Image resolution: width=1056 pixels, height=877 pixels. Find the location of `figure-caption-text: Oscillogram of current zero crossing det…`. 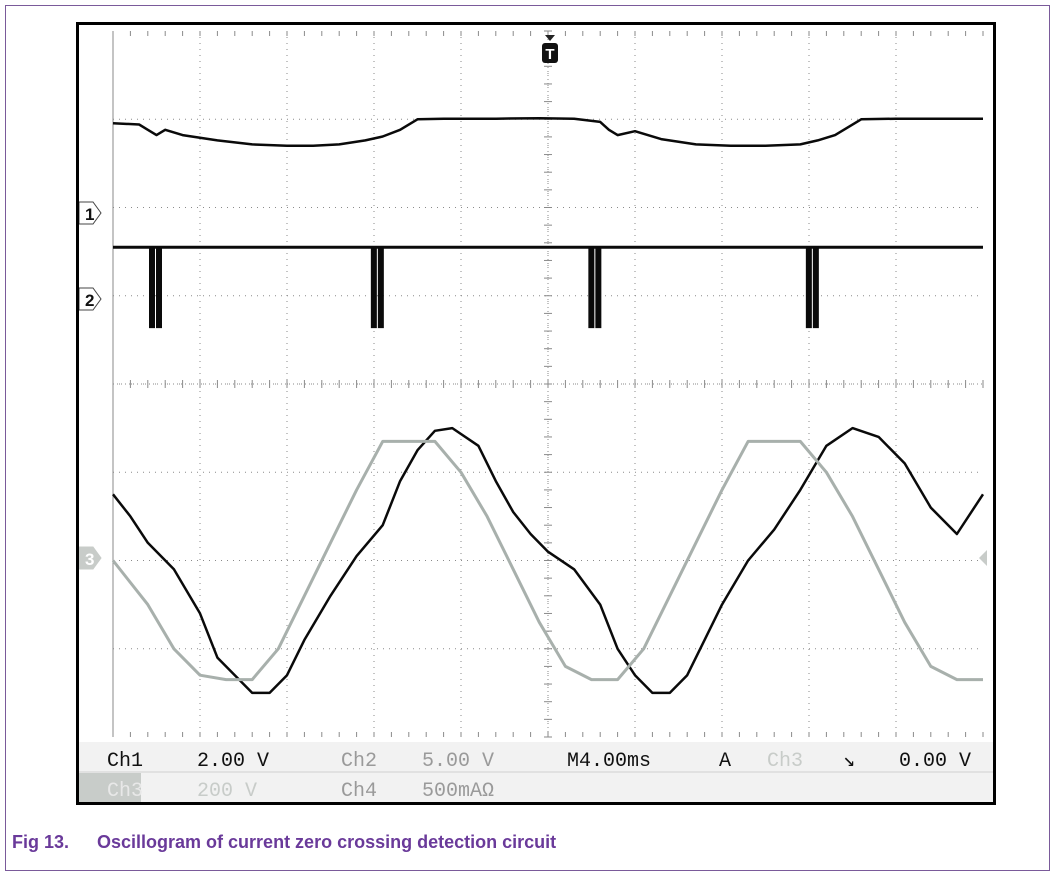

figure-caption-text: Oscillogram of current zero crossing det… is located at coordinates (327, 842).